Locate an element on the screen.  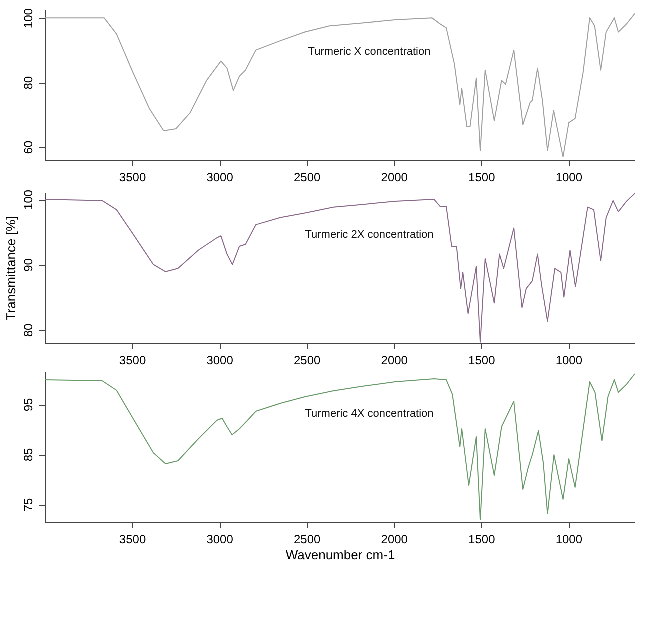
y-axis-title: Transmittance [%] is located at coordinates (11, 268).